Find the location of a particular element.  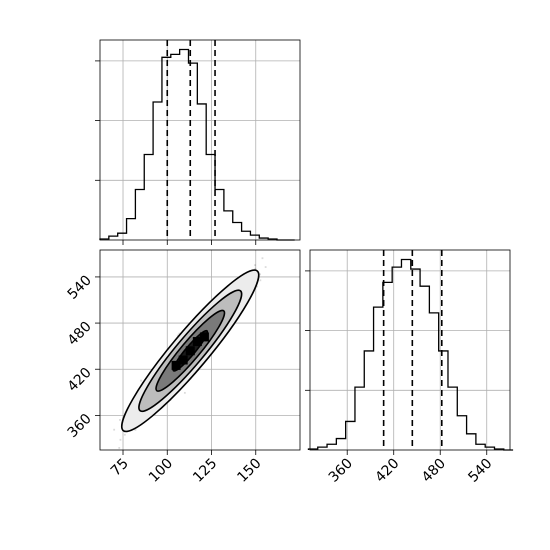

y-tick-label: 420 is located at coordinates (80, 380).